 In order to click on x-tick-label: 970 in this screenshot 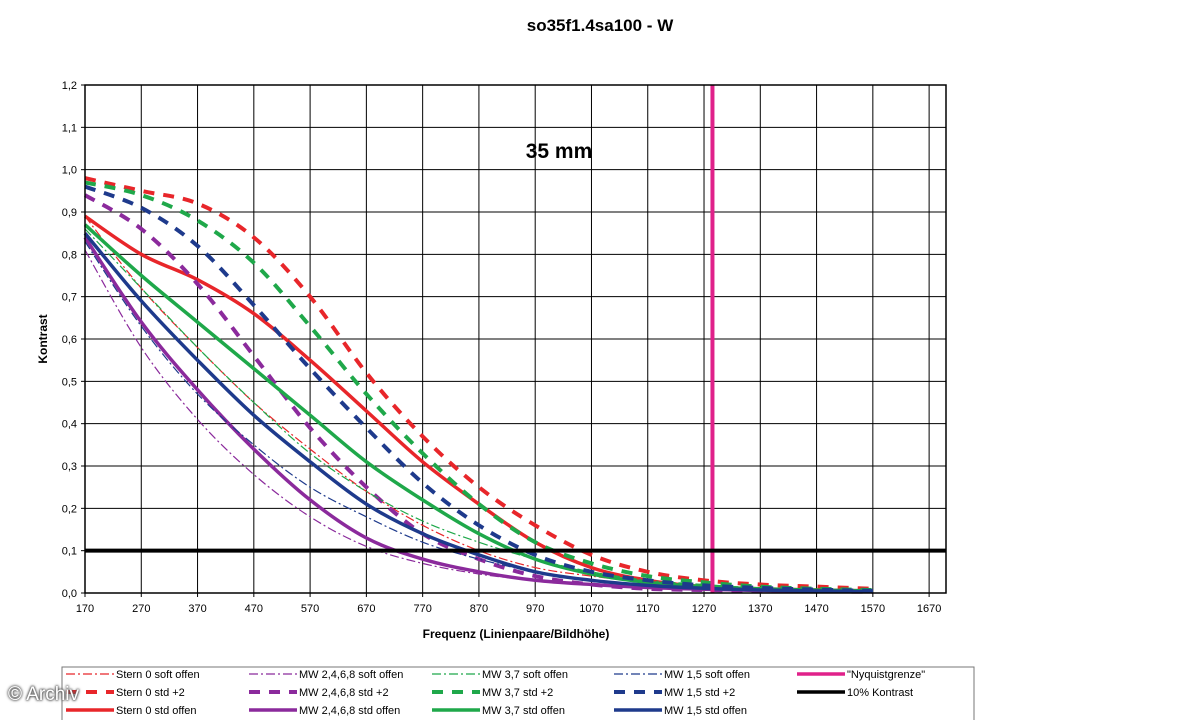, I will do `click(535, 609)`.